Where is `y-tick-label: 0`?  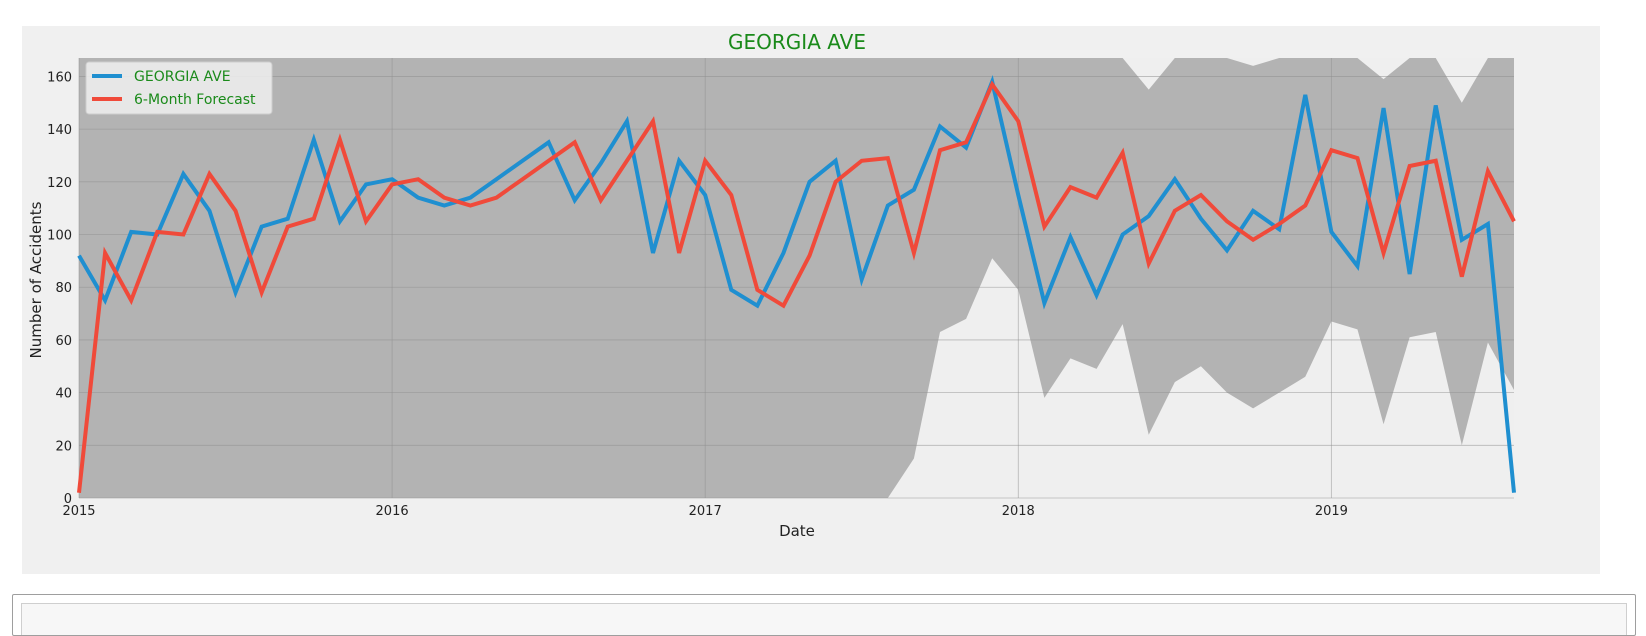
y-tick-label: 0 is located at coordinates (68, 499).